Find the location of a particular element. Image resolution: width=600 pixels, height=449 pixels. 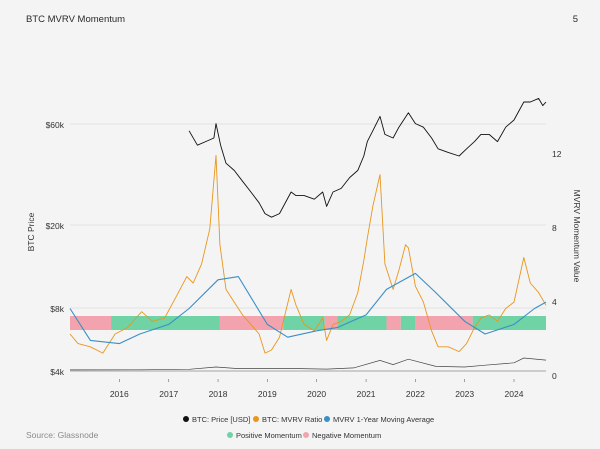

legend-label: BTC: MVRV Ratio is located at coordinates (292, 419).